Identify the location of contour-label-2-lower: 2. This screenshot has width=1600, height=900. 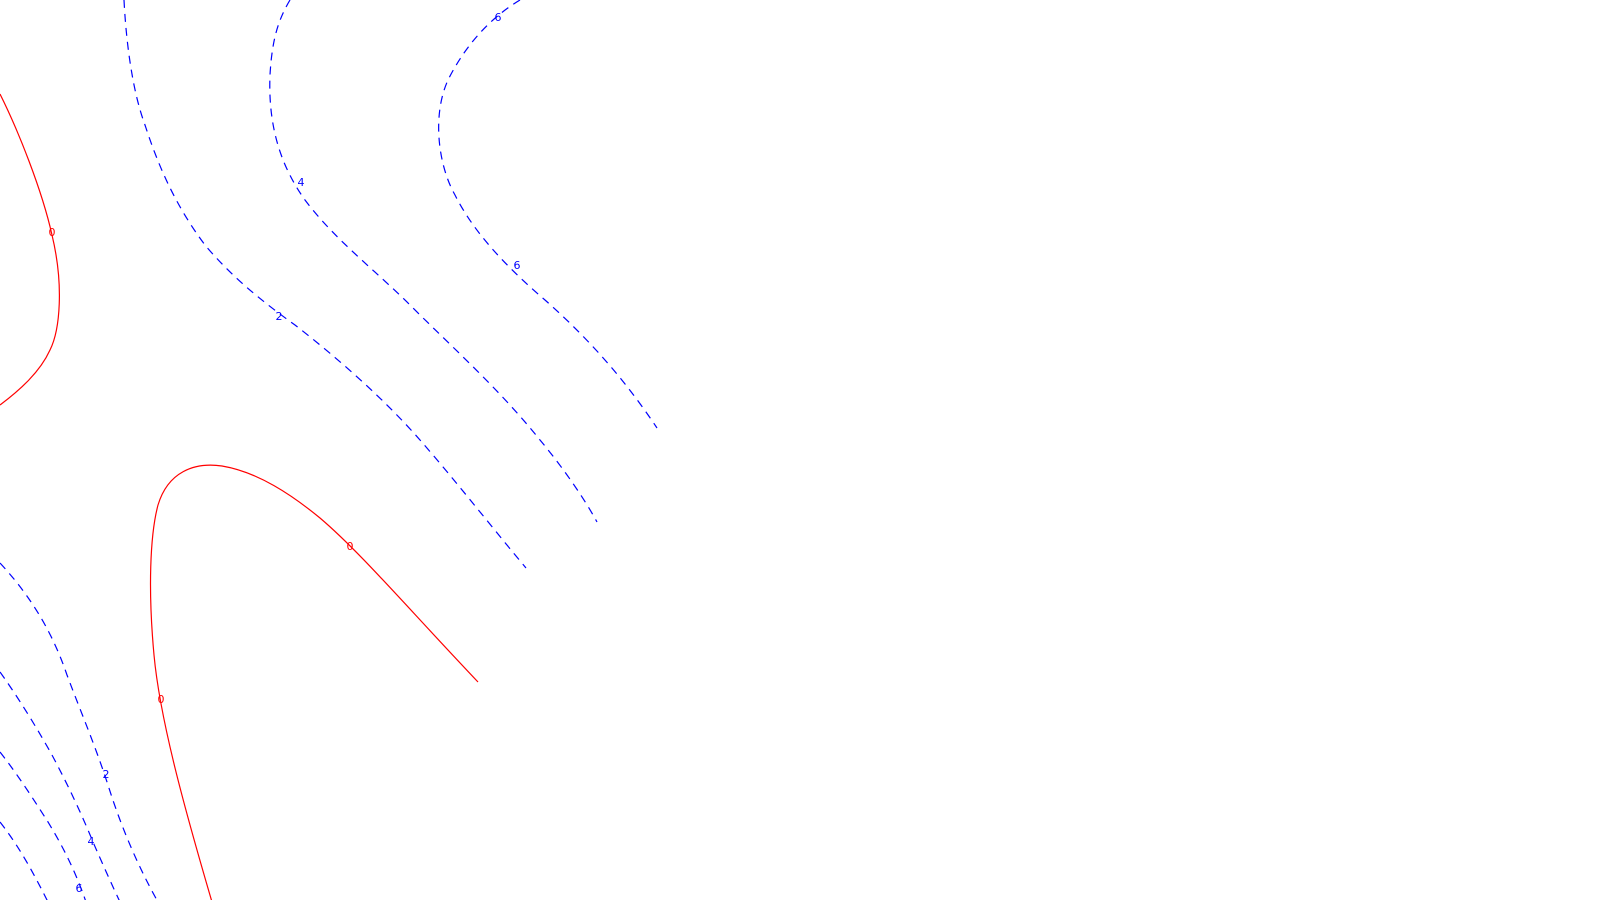
(106, 774).